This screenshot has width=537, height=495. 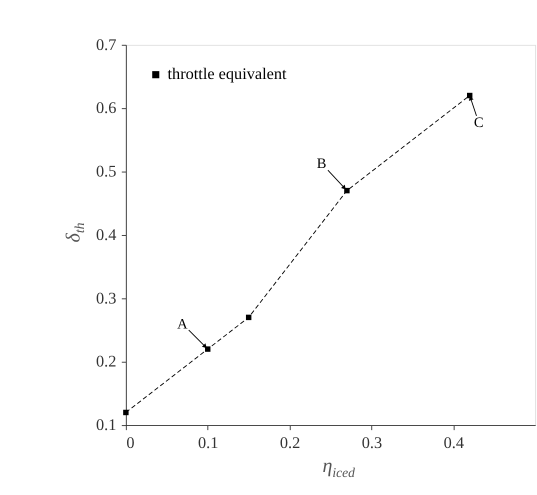 I want to click on annotation: A, so click(x=182, y=324).